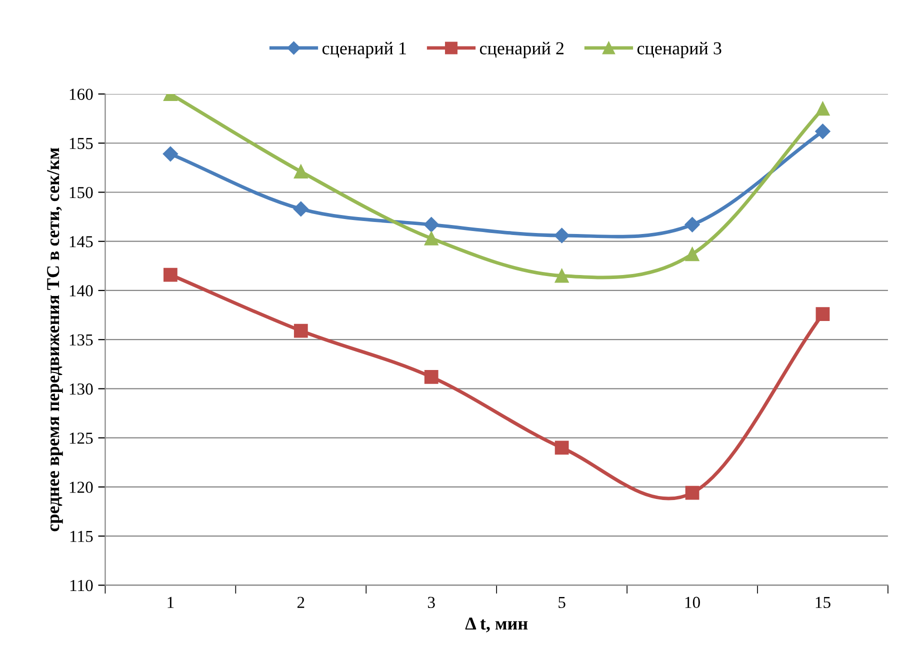  What do you see at coordinates (300, 602) in the screenshot?
I see `x-tick-label: 2` at bounding box center [300, 602].